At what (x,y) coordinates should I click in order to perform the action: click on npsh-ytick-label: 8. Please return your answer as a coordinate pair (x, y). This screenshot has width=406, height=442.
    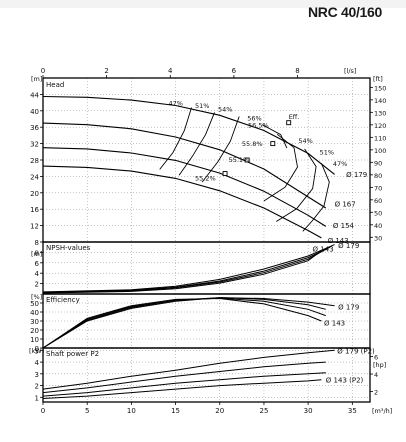
    Looking at the image, I should click on (37, 253).